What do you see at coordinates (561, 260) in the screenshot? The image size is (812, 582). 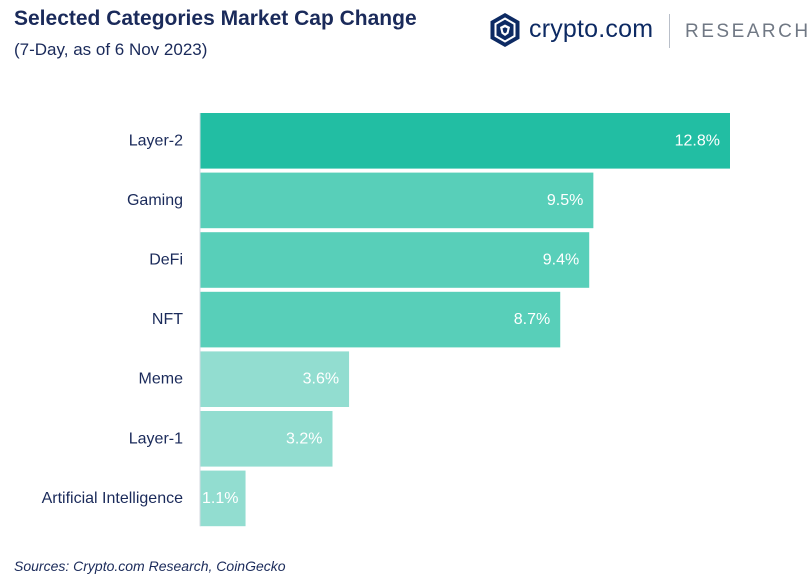 I see `data-label: 9.4%` at bounding box center [561, 260].